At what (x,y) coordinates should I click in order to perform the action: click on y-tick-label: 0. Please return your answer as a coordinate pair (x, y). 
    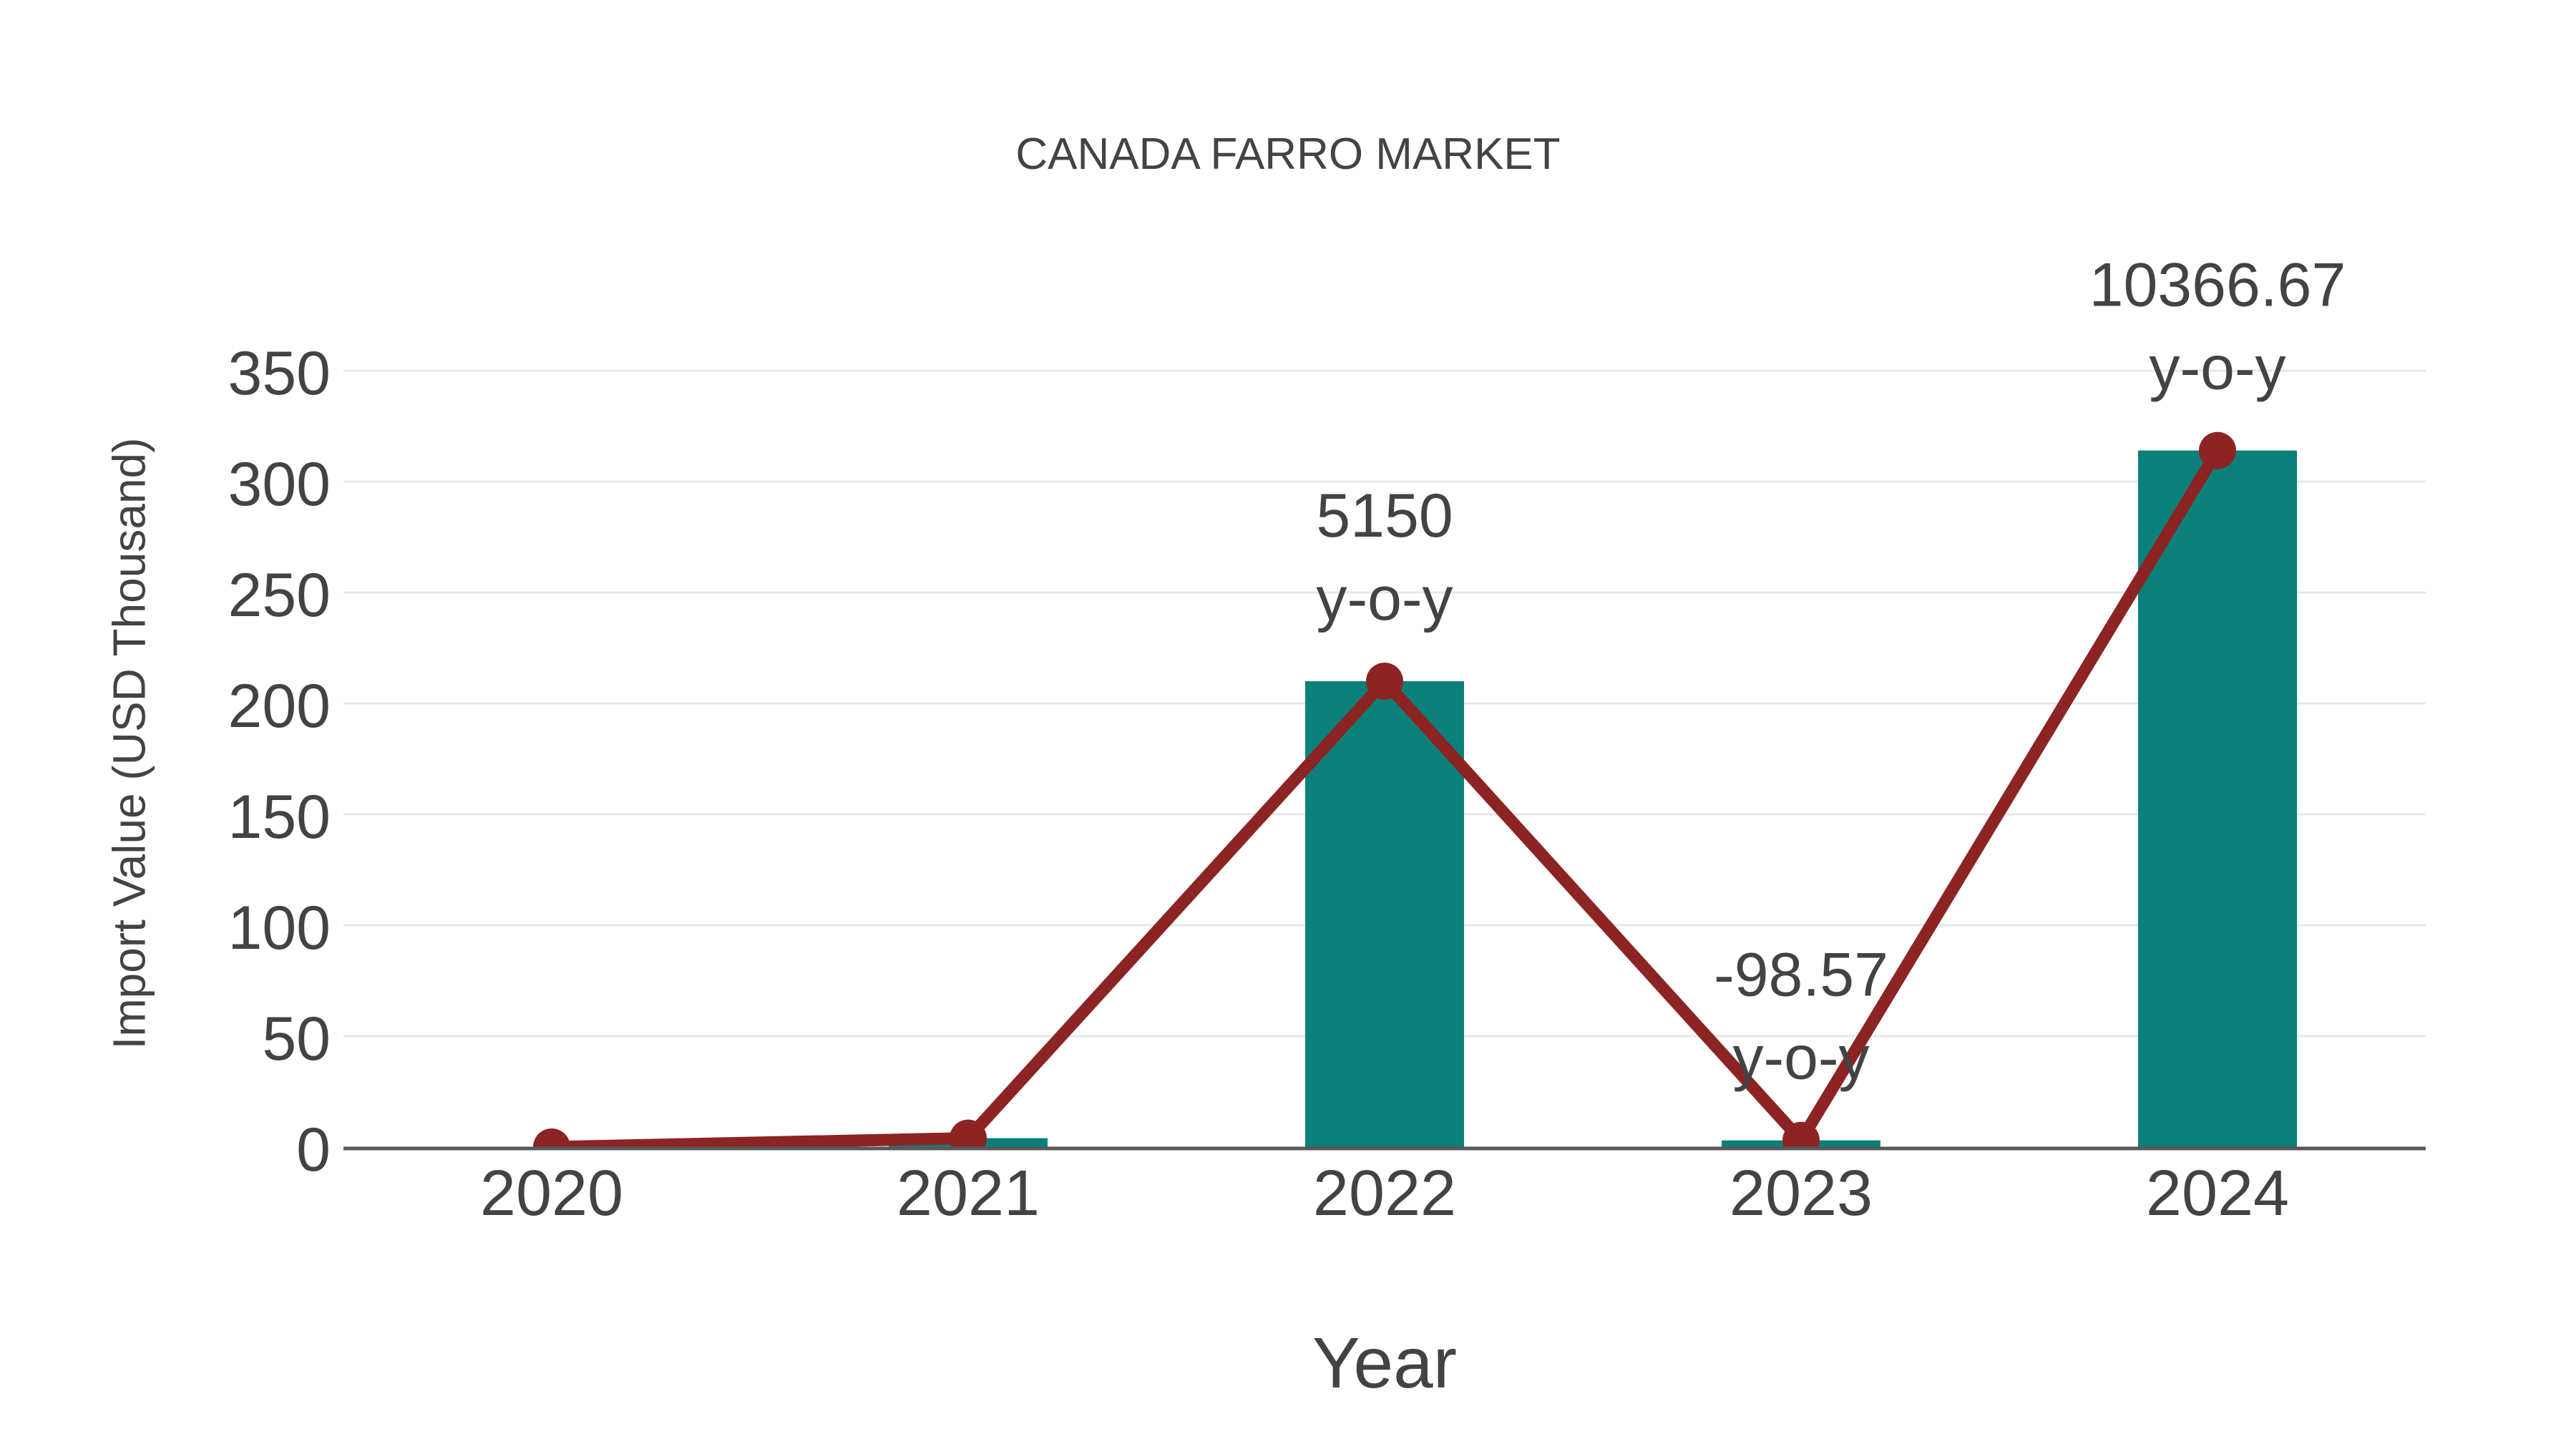
    Looking at the image, I should click on (313, 1150).